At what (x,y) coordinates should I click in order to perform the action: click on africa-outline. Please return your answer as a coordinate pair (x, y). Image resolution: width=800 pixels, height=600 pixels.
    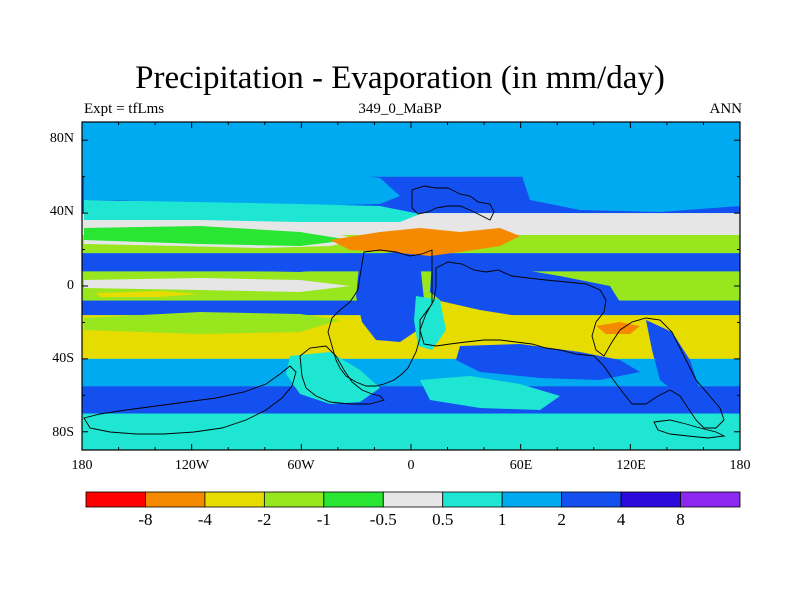
    Looking at the image, I should click on (572, 345).